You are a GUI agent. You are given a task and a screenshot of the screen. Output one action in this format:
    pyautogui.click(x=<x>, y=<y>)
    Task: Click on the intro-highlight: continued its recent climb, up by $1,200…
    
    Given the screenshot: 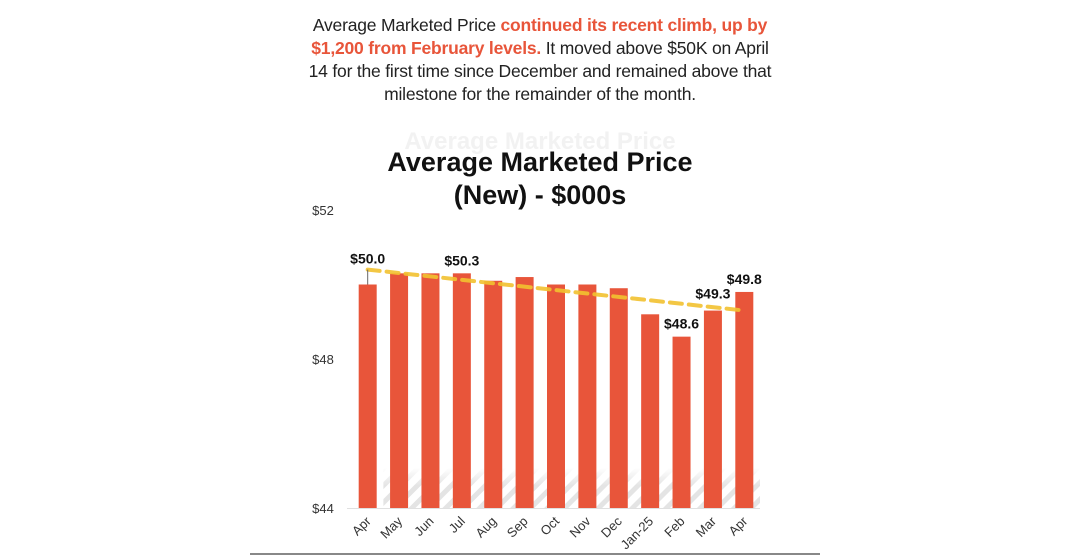 What is the action you would take?
    pyautogui.click(x=539, y=36)
    